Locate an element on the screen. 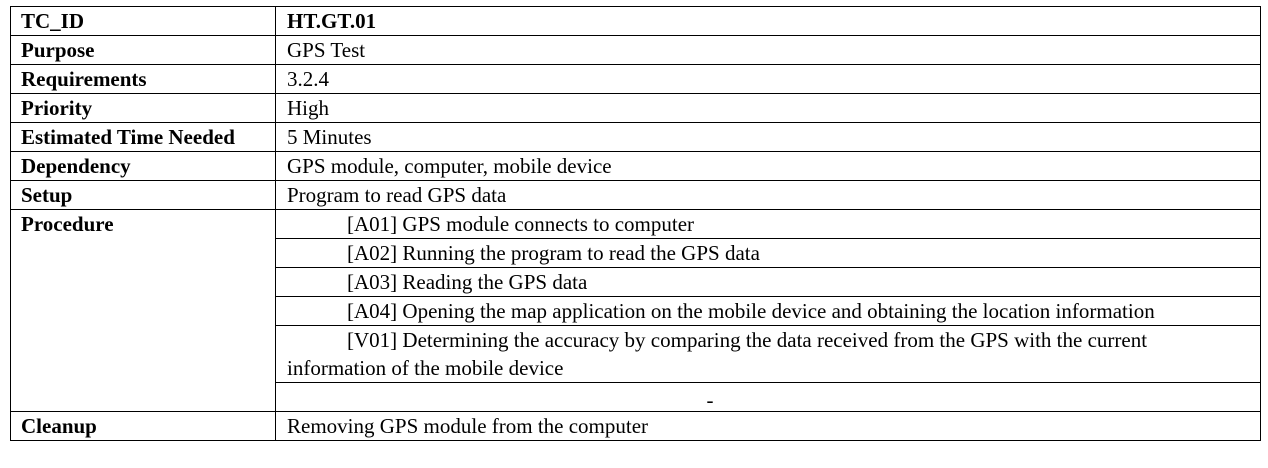 This screenshot has height=468, width=1268. procedure-label: Procedure is located at coordinates (143, 310).